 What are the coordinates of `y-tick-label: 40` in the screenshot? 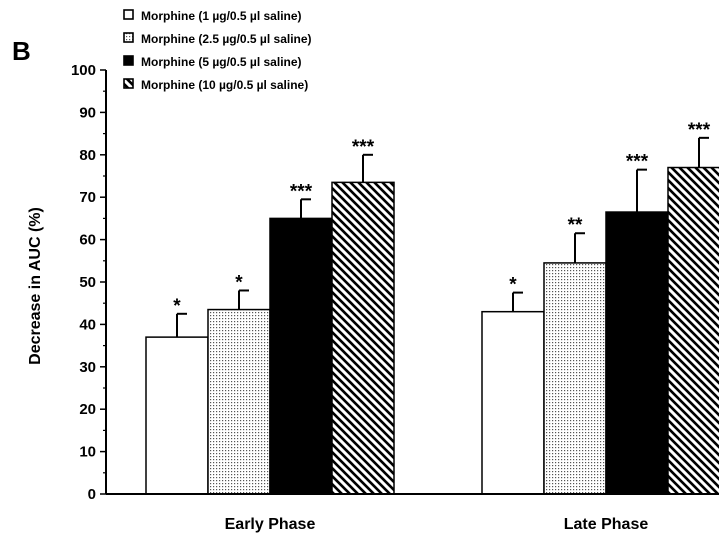 It's located at (87, 324).